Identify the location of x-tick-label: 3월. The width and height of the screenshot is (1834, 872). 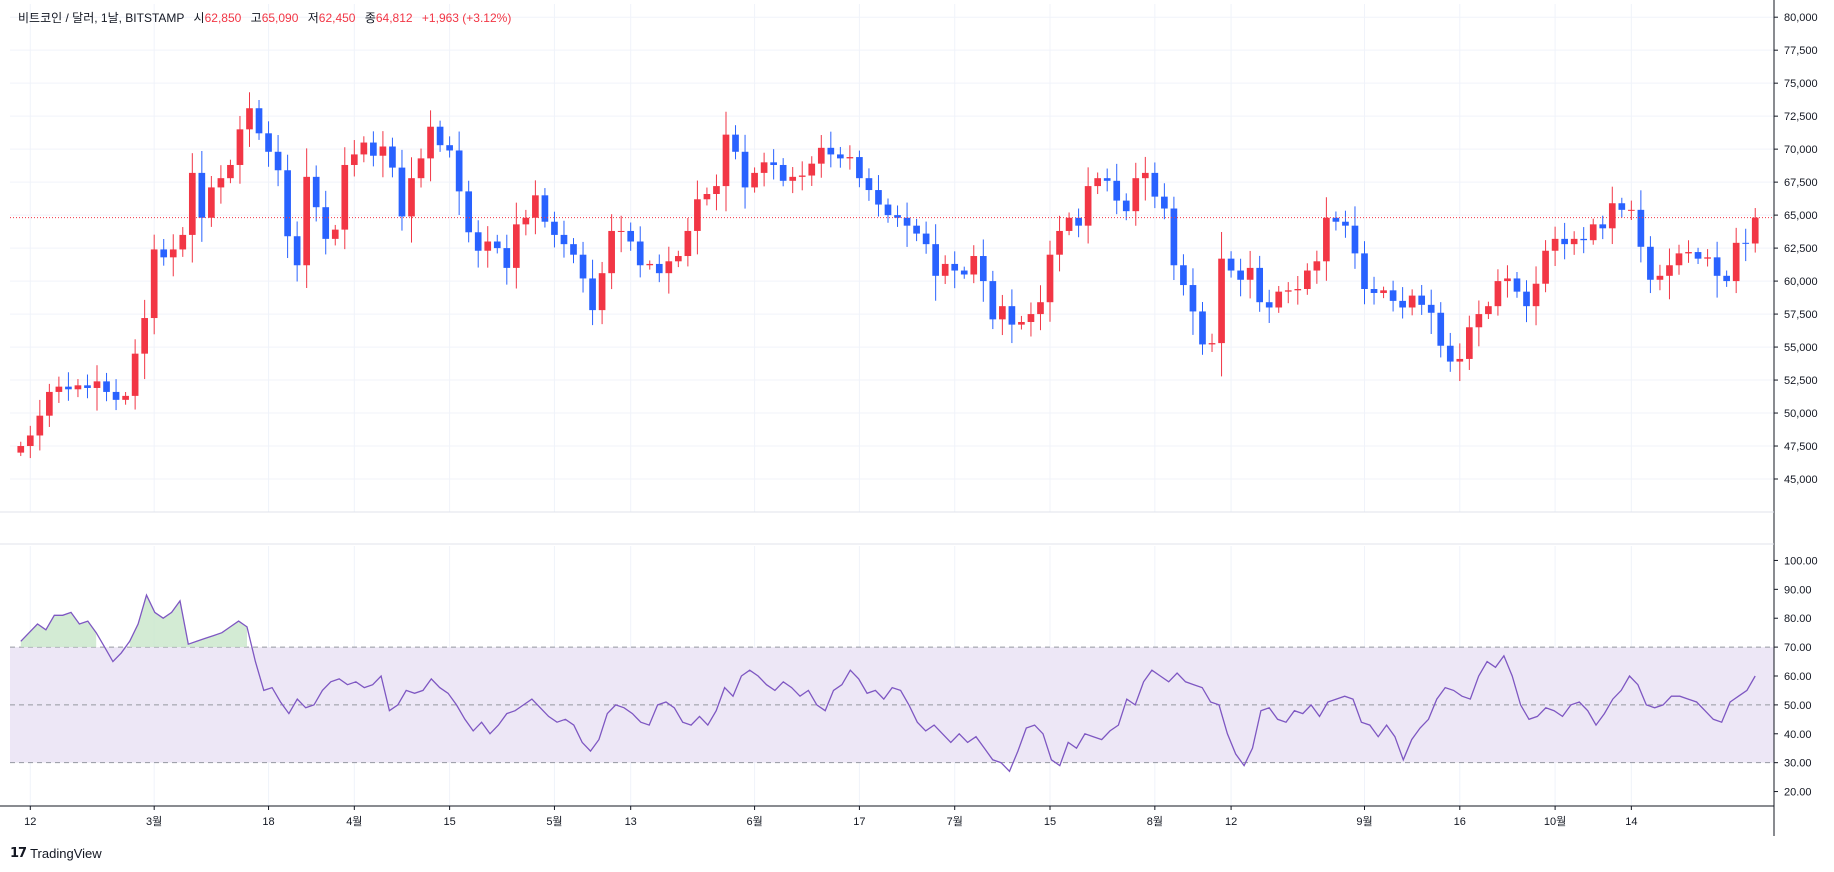
(154, 821).